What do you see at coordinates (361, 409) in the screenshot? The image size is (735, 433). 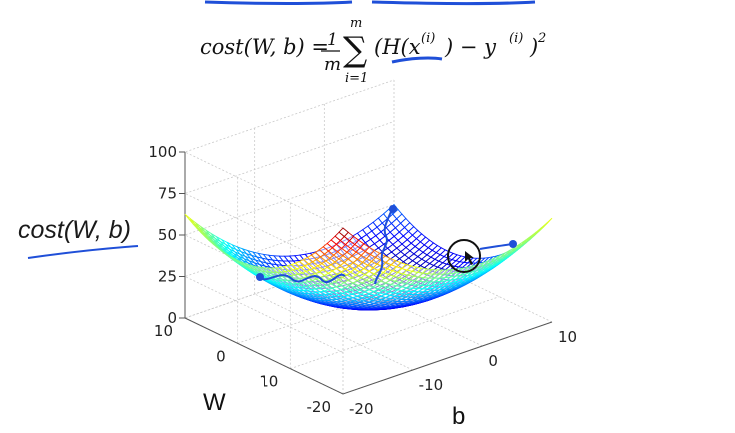 I see `b-tick-0: -20` at bounding box center [361, 409].